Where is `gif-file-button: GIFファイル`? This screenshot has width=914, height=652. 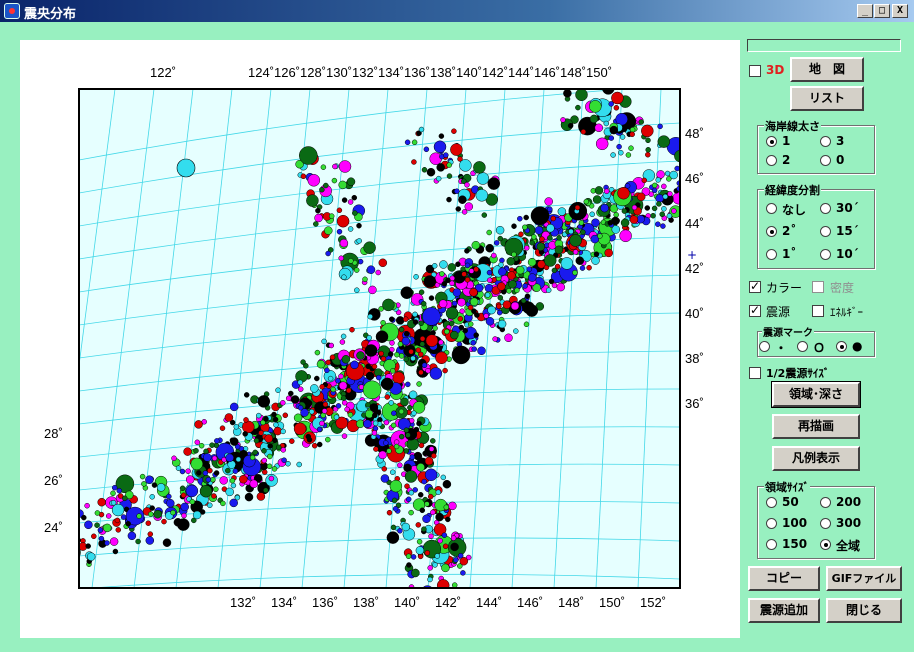 gif-file-button: GIFファイル is located at coordinates (864, 578).